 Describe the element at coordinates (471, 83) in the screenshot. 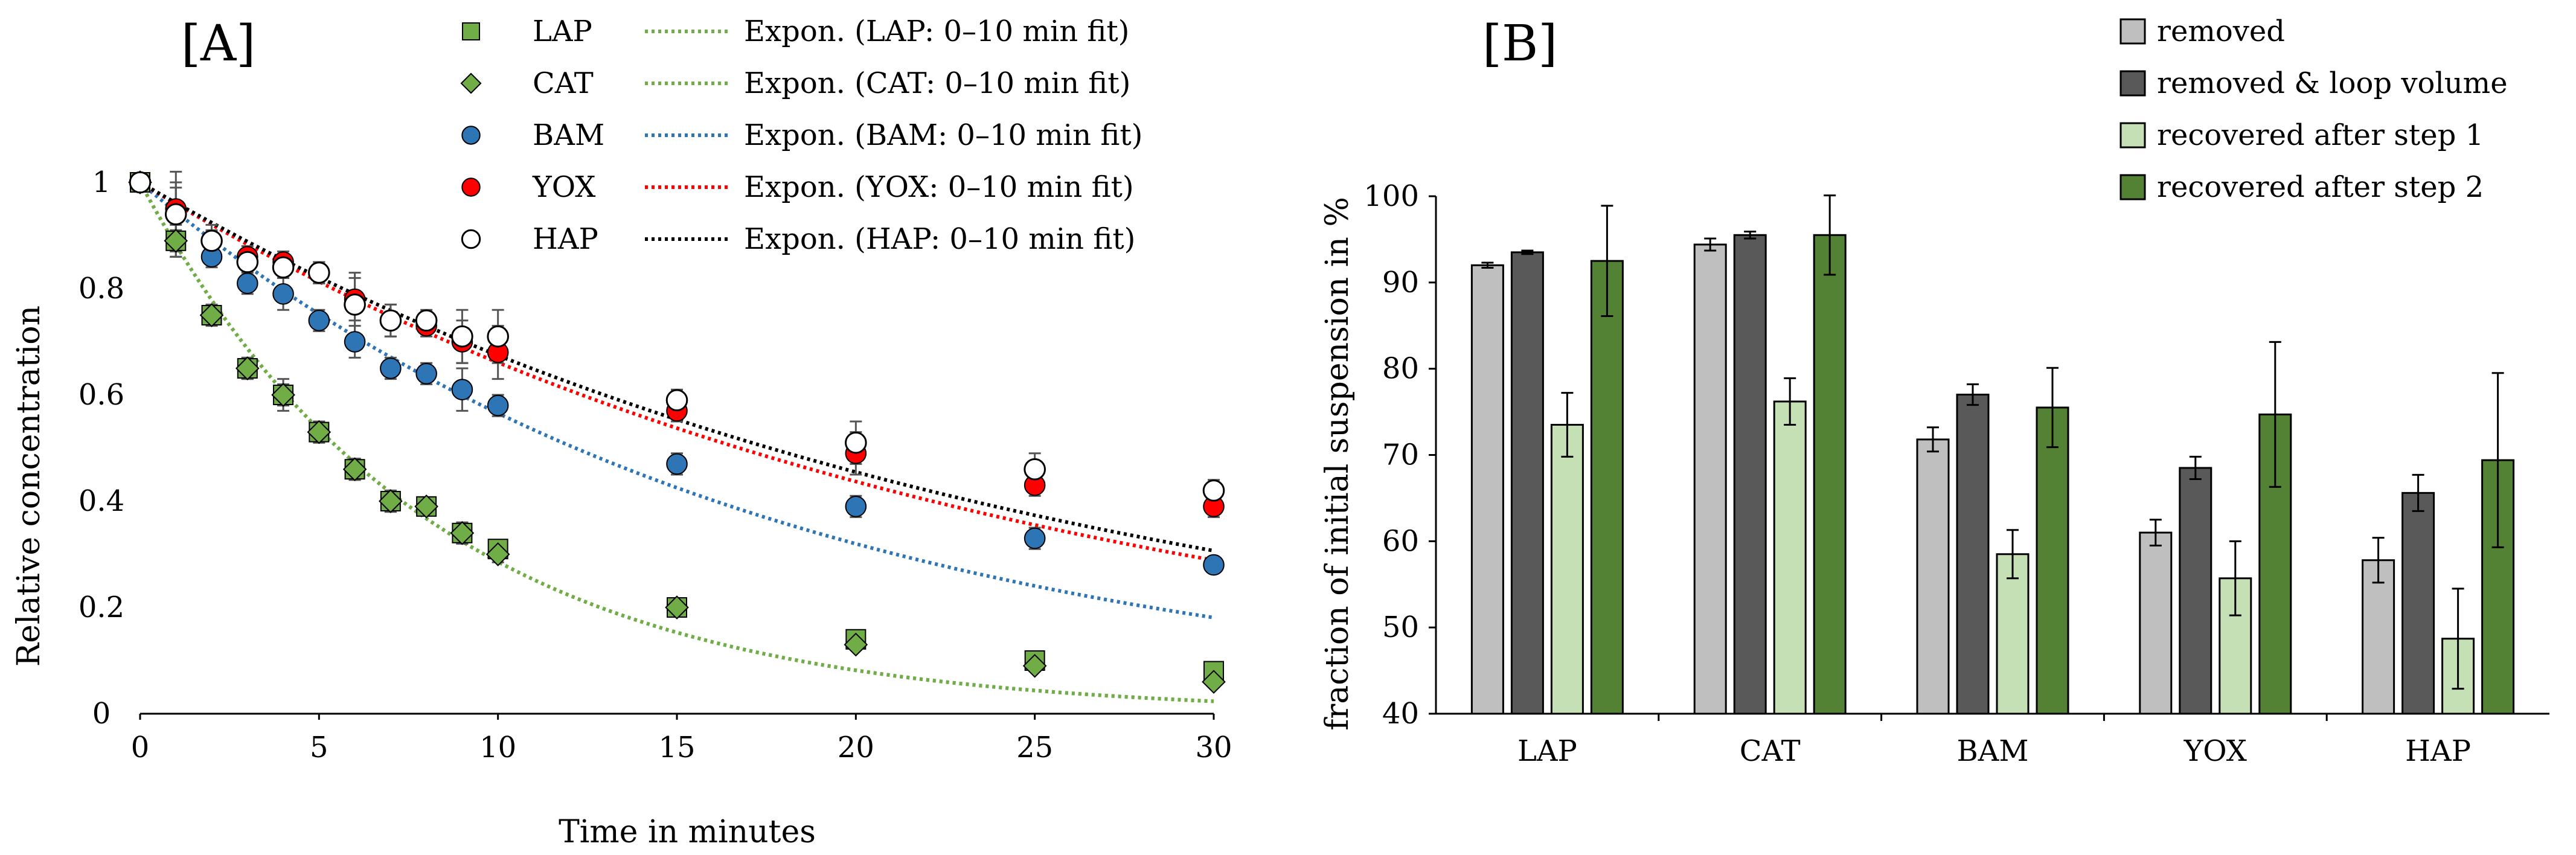

I see `legend-marker-cat` at that location.